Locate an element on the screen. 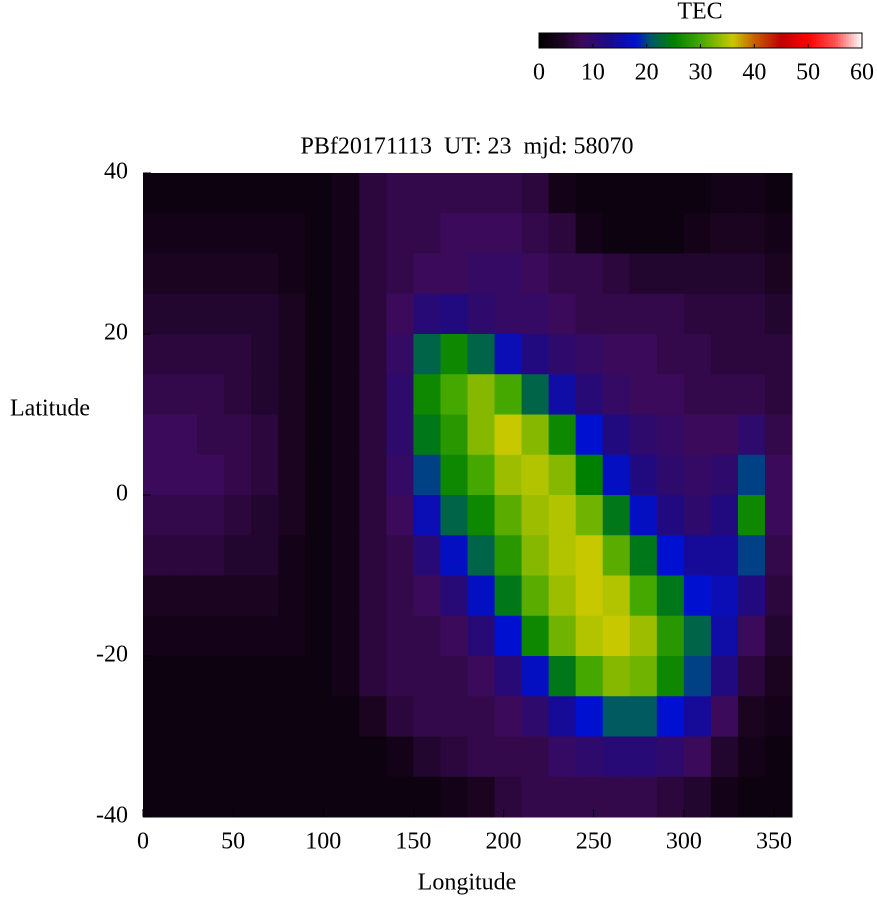 The width and height of the screenshot is (877, 900). y-tick-label: 20 is located at coordinates (116, 333).